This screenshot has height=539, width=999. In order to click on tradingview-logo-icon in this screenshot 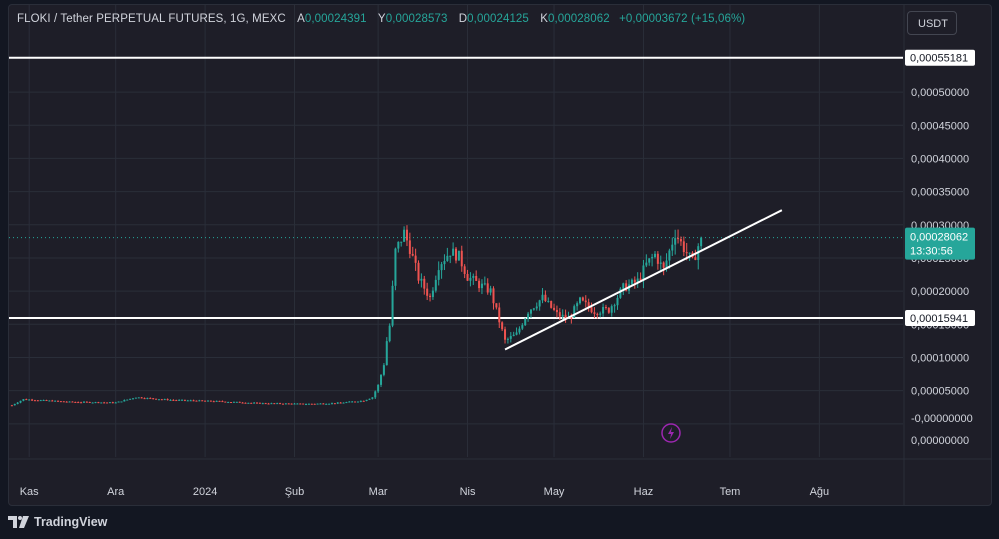, I will do `click(19, 522)`.